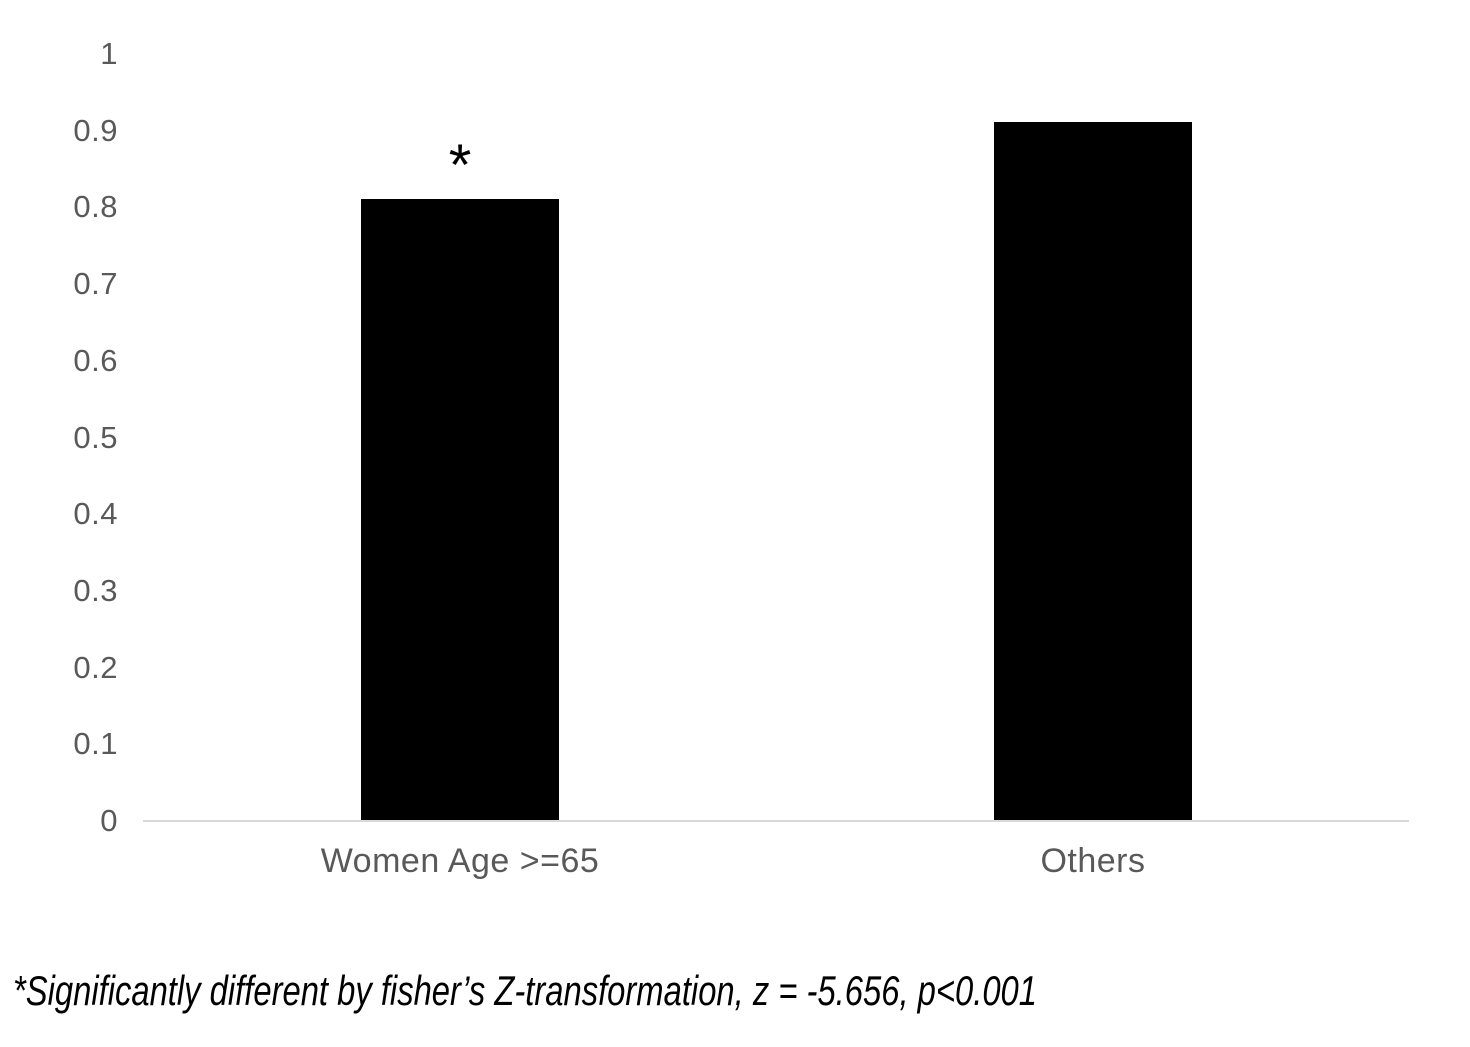 The image size is (1470, 1047). I want to click on y-tick-label: 0.1, so click(95, 744).